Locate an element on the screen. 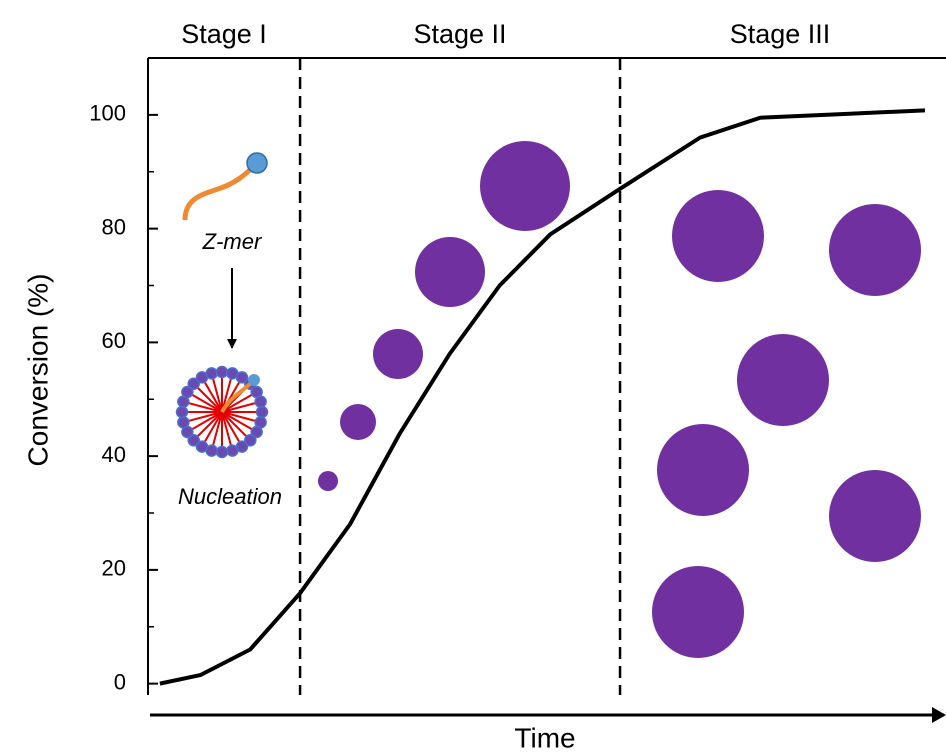  y-tick-label: 60 is located at coordinates (114, 340).